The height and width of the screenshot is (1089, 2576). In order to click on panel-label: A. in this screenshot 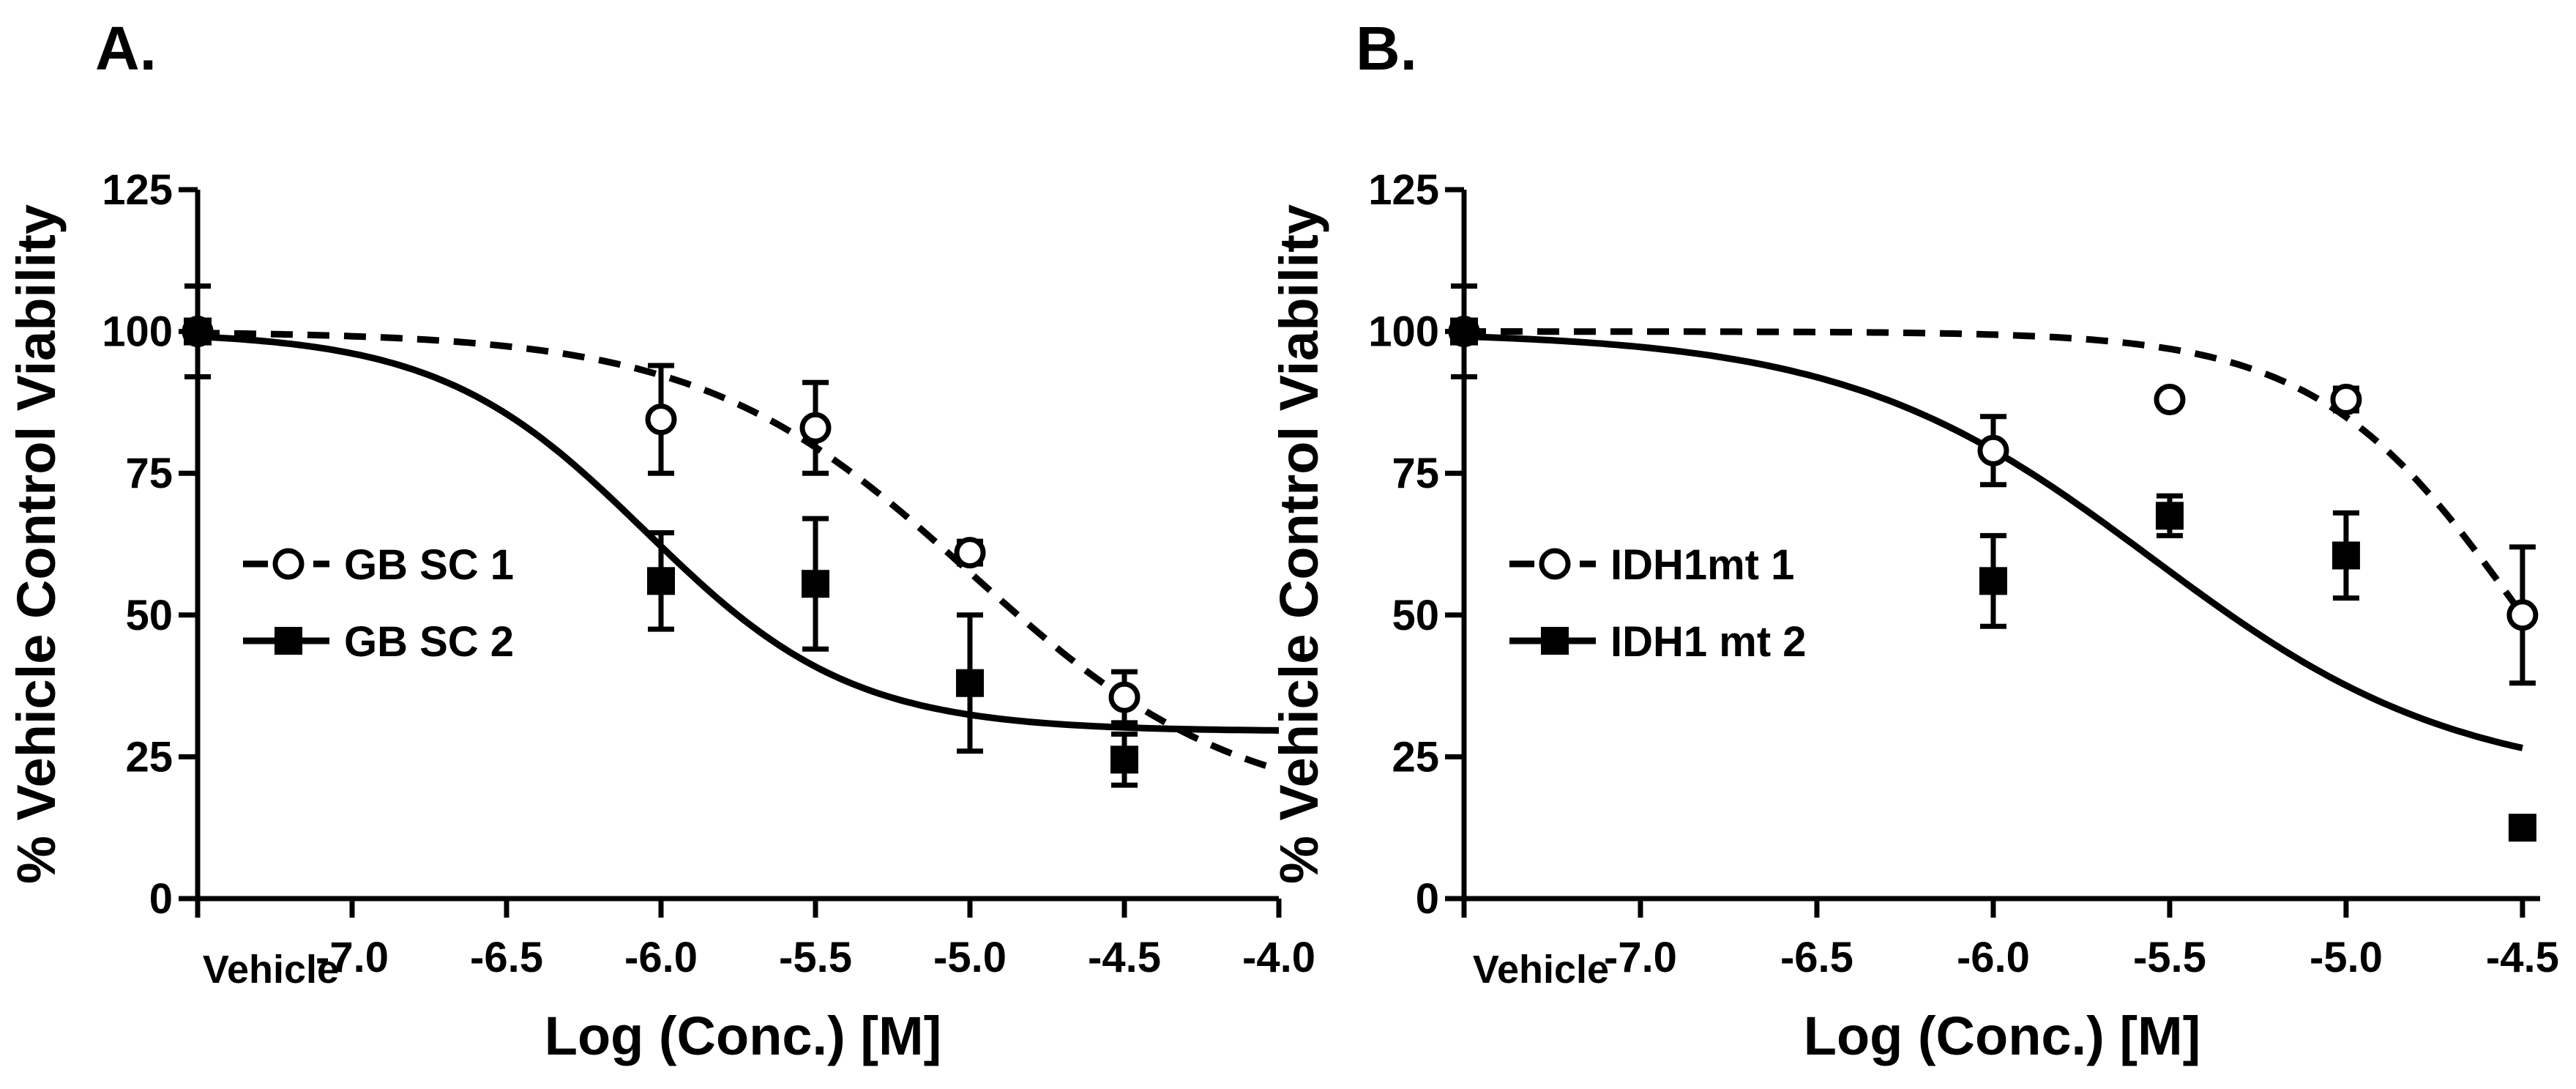, I will do `click(126, 48)`.